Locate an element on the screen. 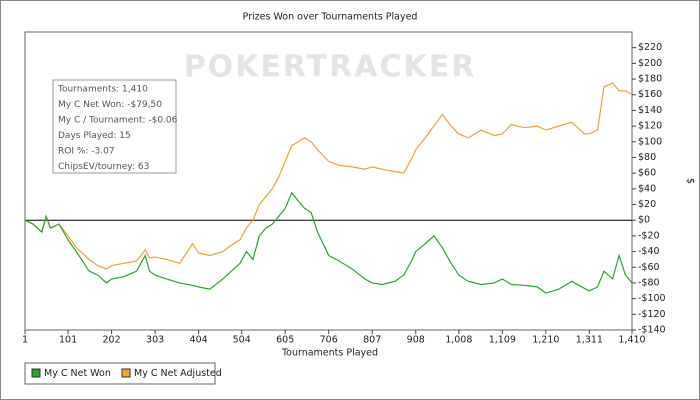 The height and width of the screenshot is (400, 700). y-tick-label: -$80 is located at coordinates (649, 282).